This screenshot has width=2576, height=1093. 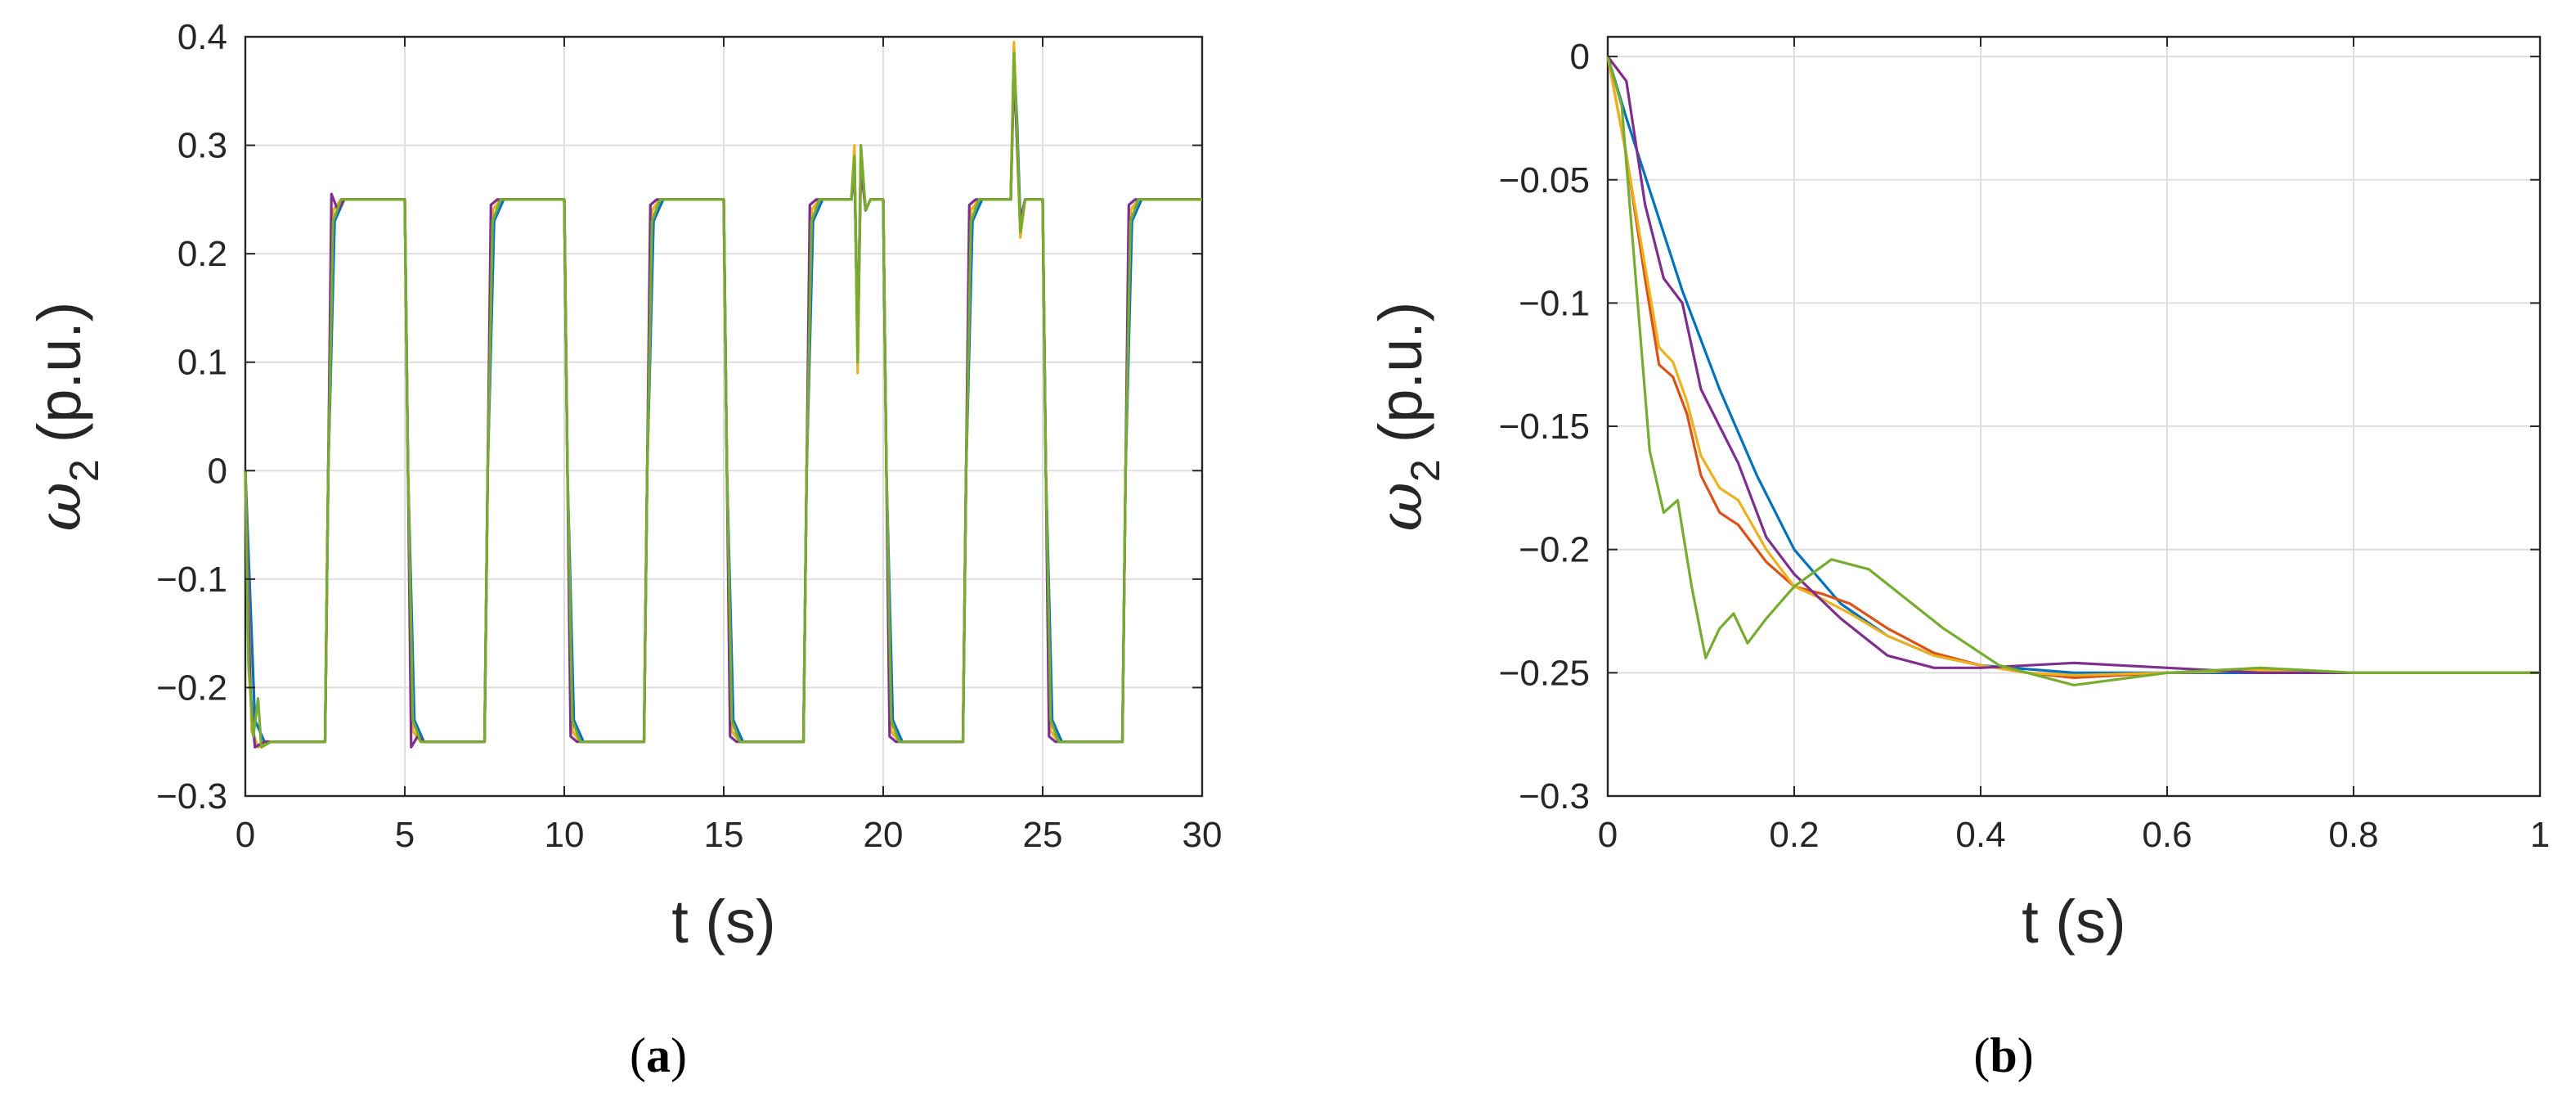 I want to click on panel-a-x-tick-label: 10, so click(x=565, y=835).